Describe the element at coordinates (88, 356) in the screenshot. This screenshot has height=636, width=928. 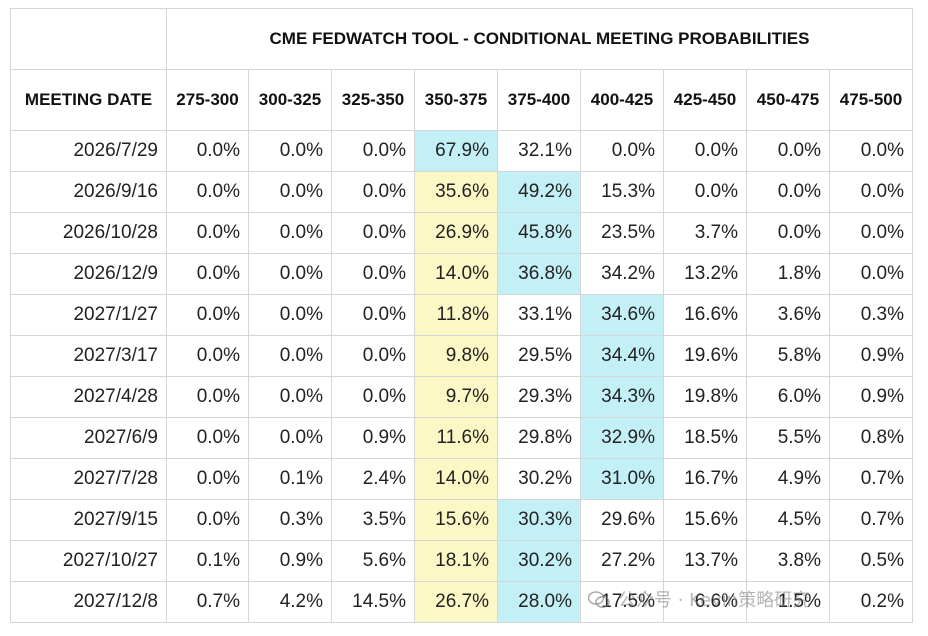
I see `meeting-date-cell: 2027/3/17` at that location.